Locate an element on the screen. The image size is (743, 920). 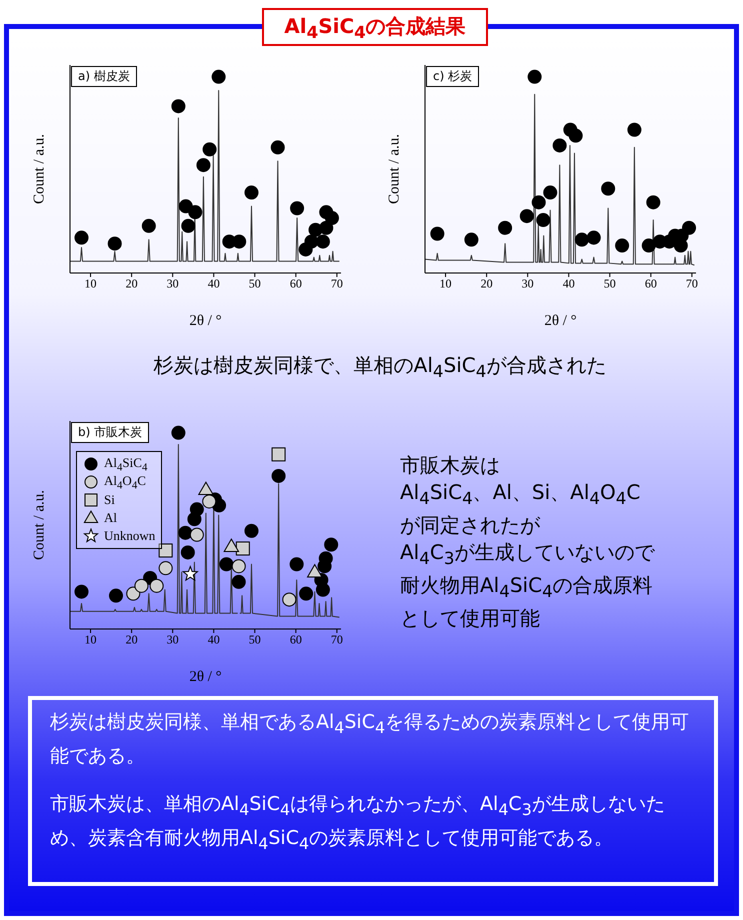
text: 耐火物用Al$_{4}$SiC$_{4}$の合成原料 is located at coordinates (527, 587).